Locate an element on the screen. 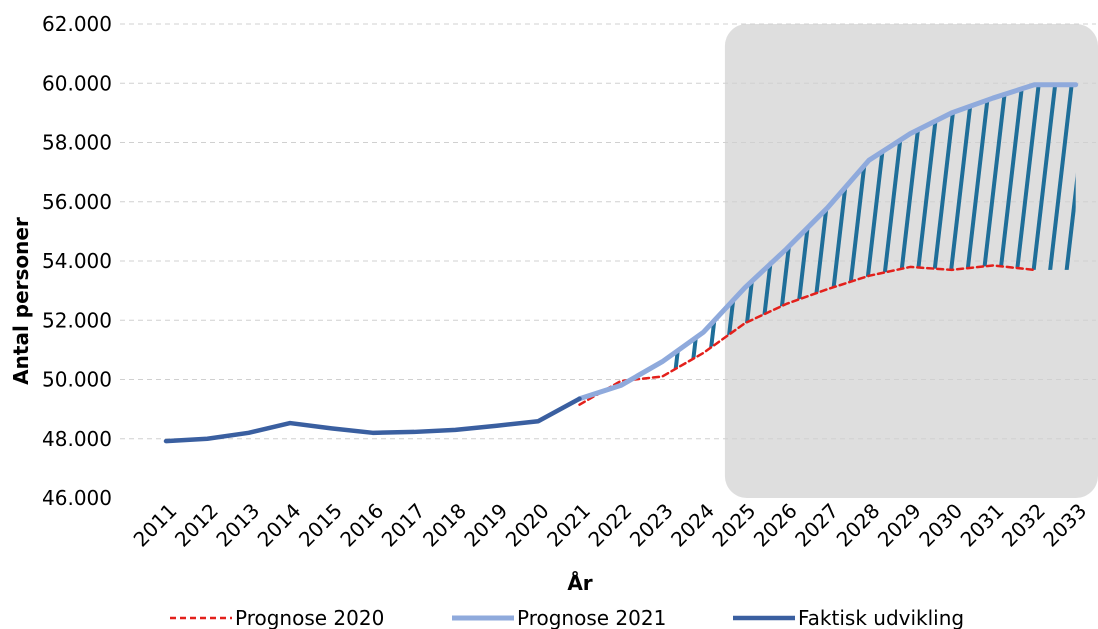  x-tick-label: 2014 is located at coordinates (279, 525).